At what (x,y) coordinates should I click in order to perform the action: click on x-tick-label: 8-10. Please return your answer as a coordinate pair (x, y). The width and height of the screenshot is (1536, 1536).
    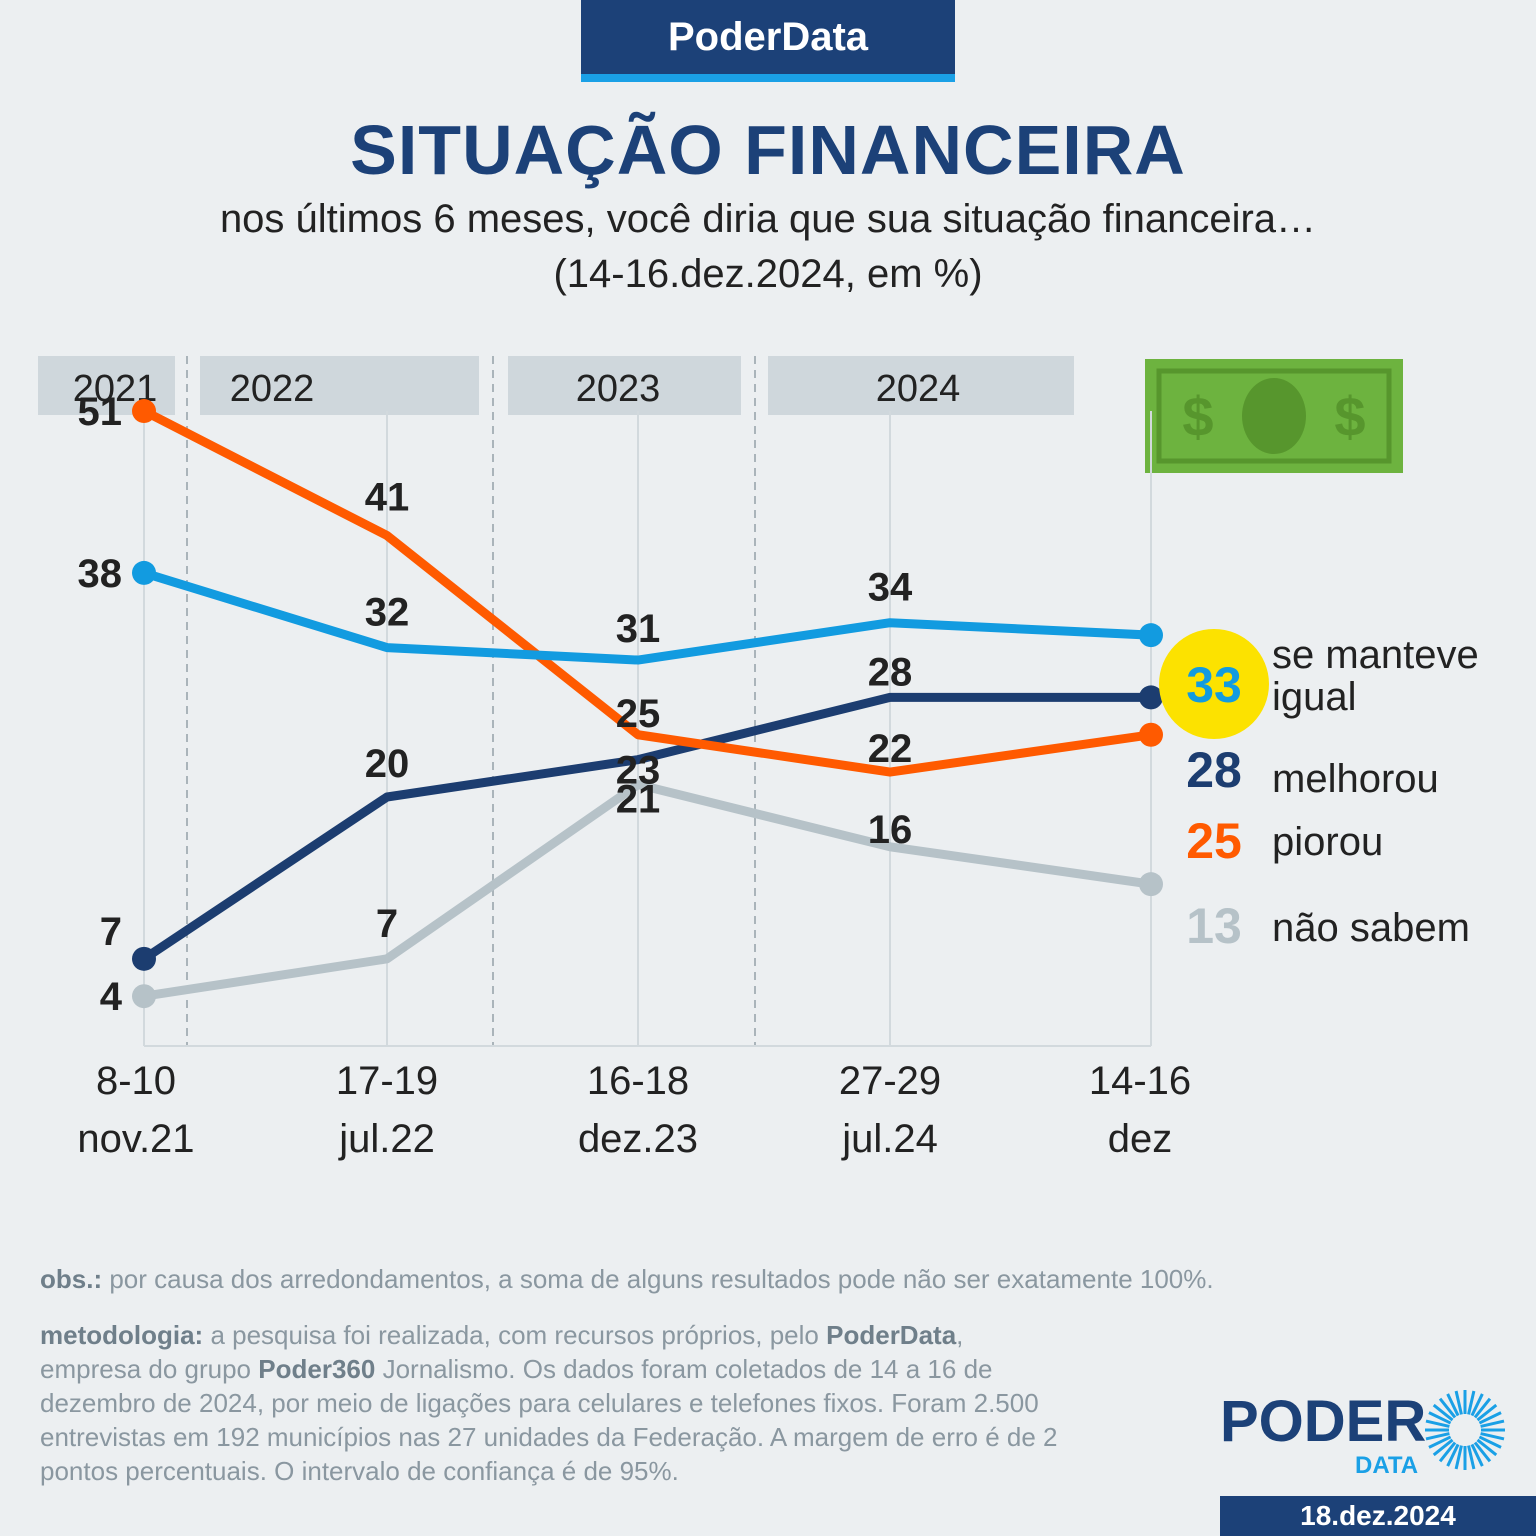
    Looking at the image, I should click on (136, 1081).